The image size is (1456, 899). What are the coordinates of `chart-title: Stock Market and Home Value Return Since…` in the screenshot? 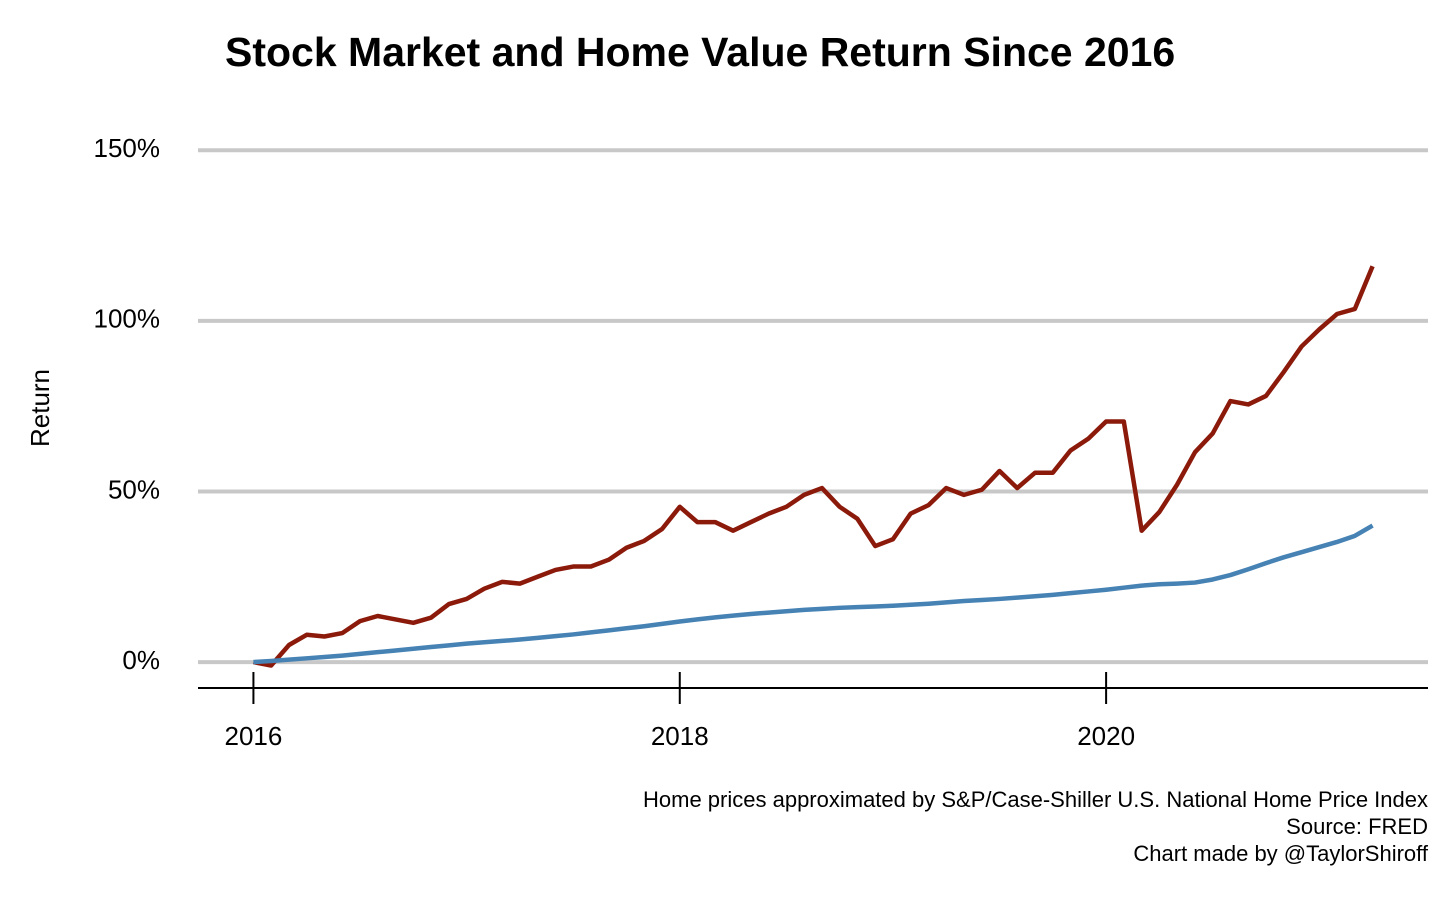 It's located at (700, 52).